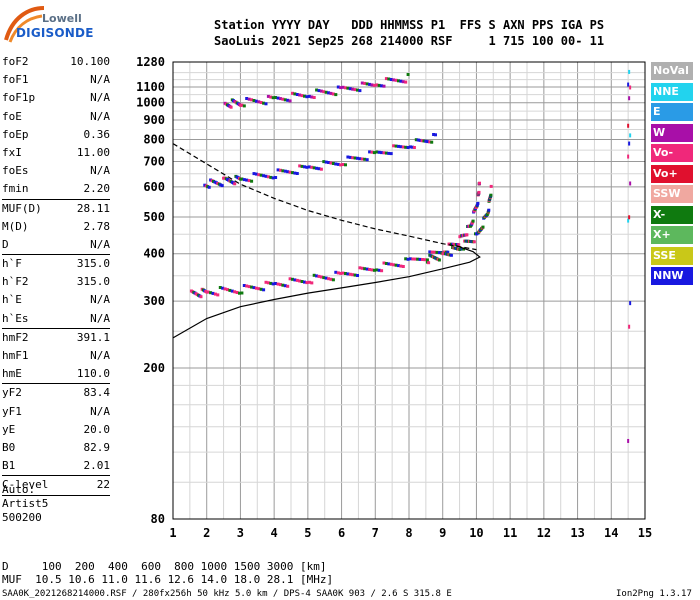 Image resolution: width=700 pixels, height=600 pixels. Describe the element at coordinates (544, 533) in the screenshot. I see `x-tick-label: 12` at that location.